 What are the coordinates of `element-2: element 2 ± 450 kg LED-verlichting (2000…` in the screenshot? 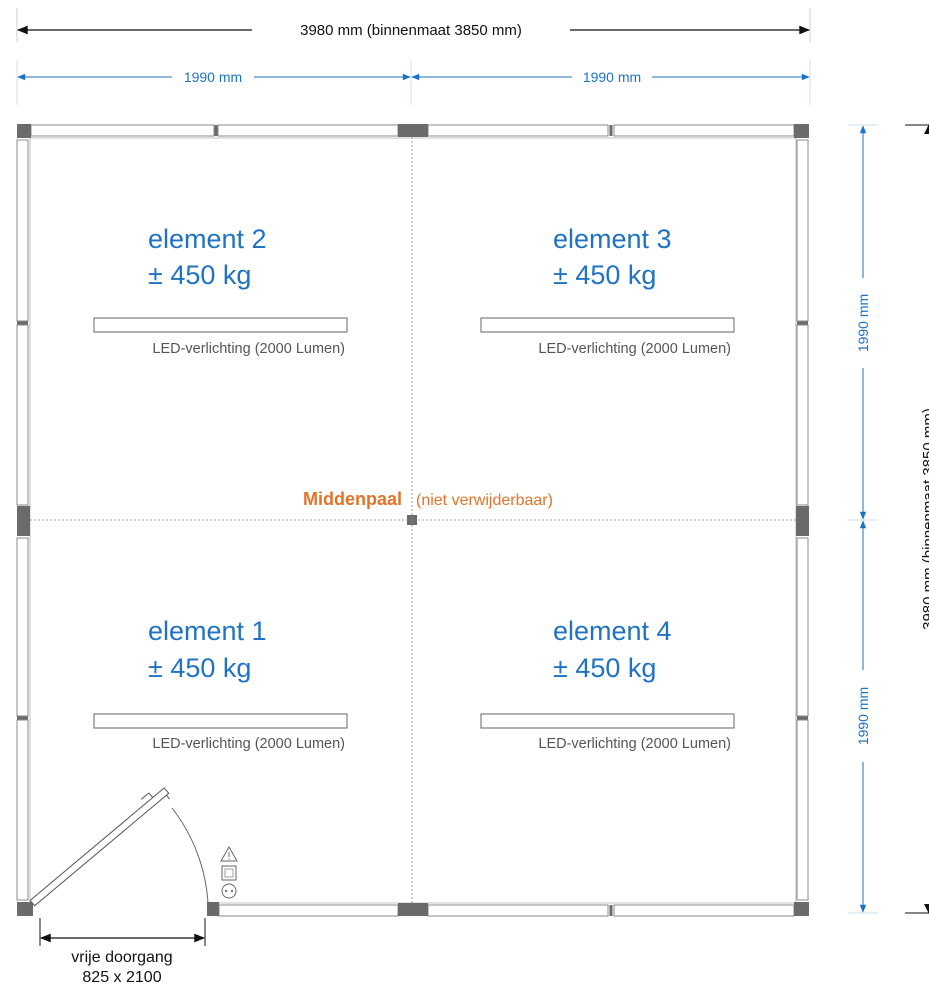 It's located at (220, 290).